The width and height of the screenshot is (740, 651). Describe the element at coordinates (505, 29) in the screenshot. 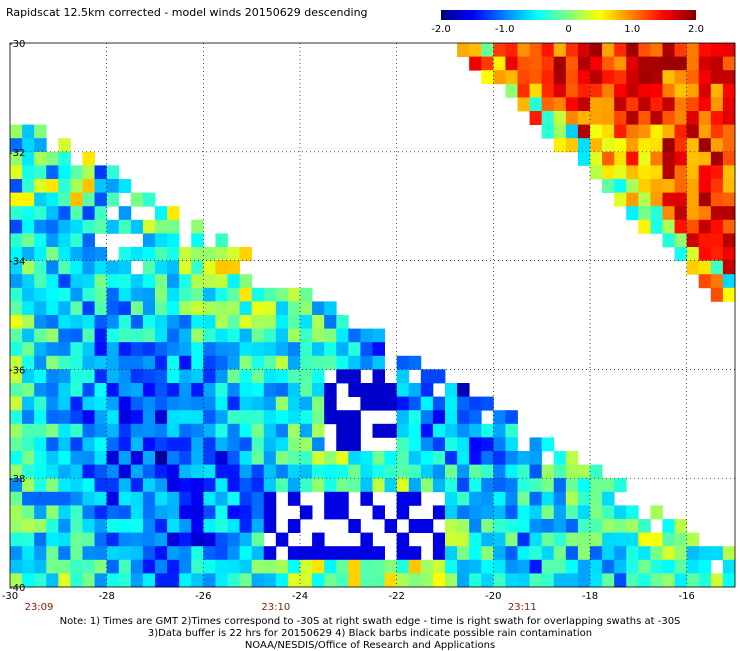

I see `colorbar-tick-label: -1.0` at that location.